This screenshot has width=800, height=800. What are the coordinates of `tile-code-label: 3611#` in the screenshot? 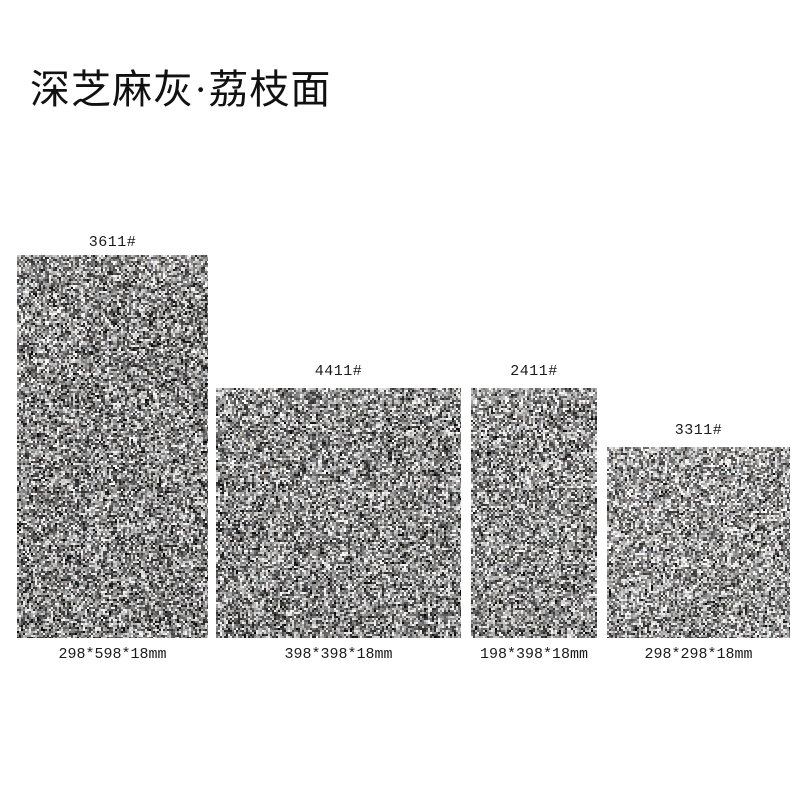 It's located at (112, 242).